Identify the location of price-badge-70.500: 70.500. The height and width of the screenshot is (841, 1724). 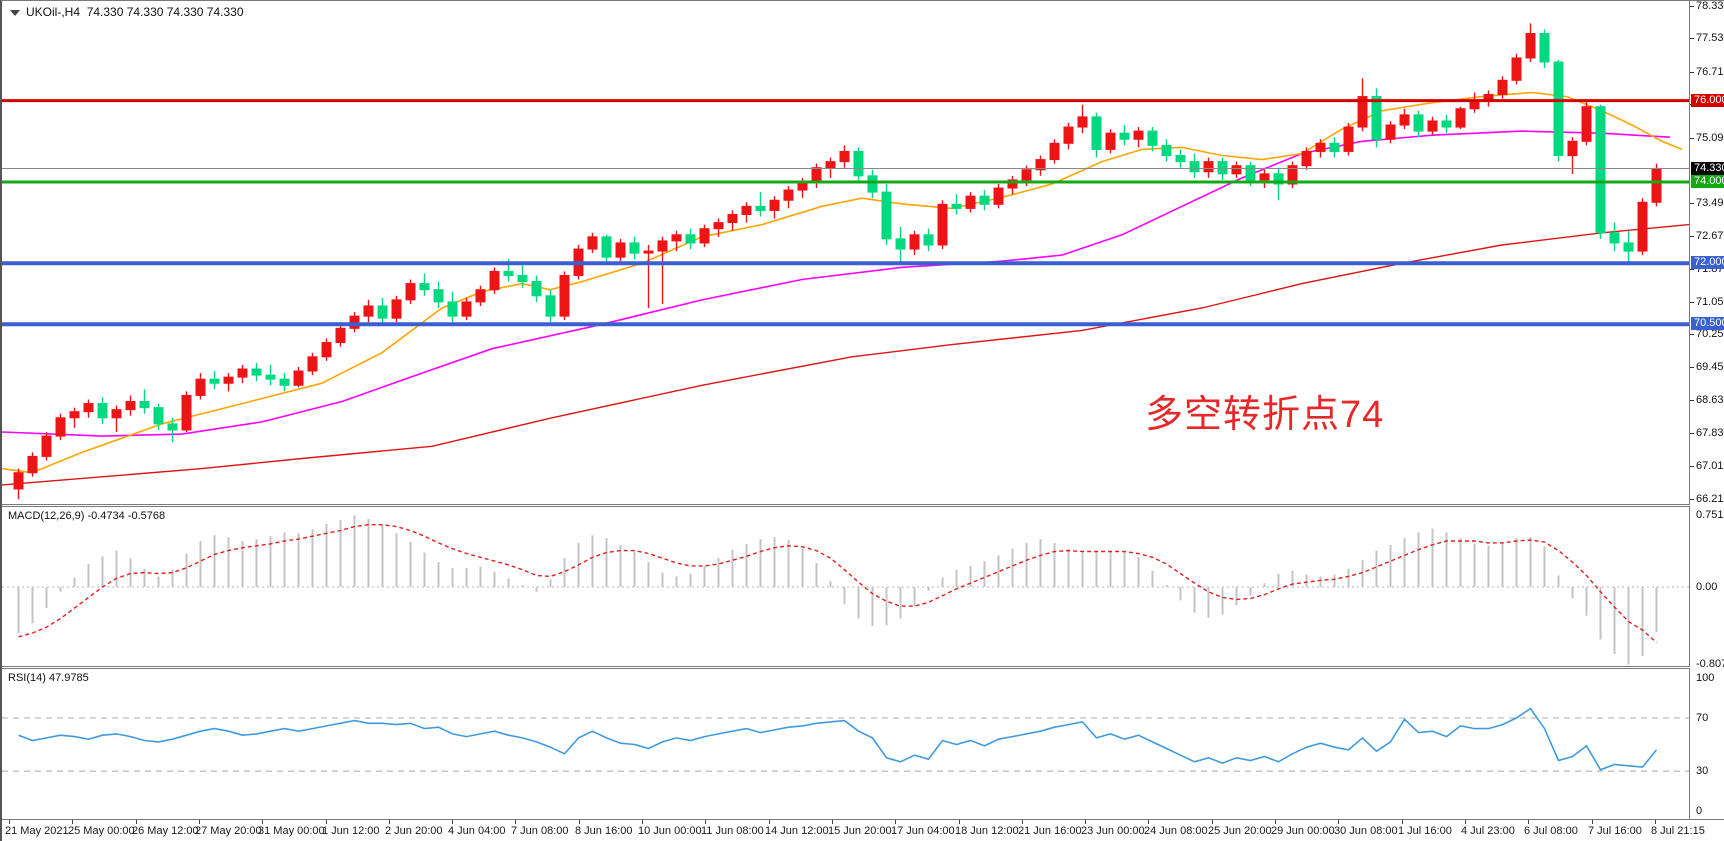
(1707, 323).